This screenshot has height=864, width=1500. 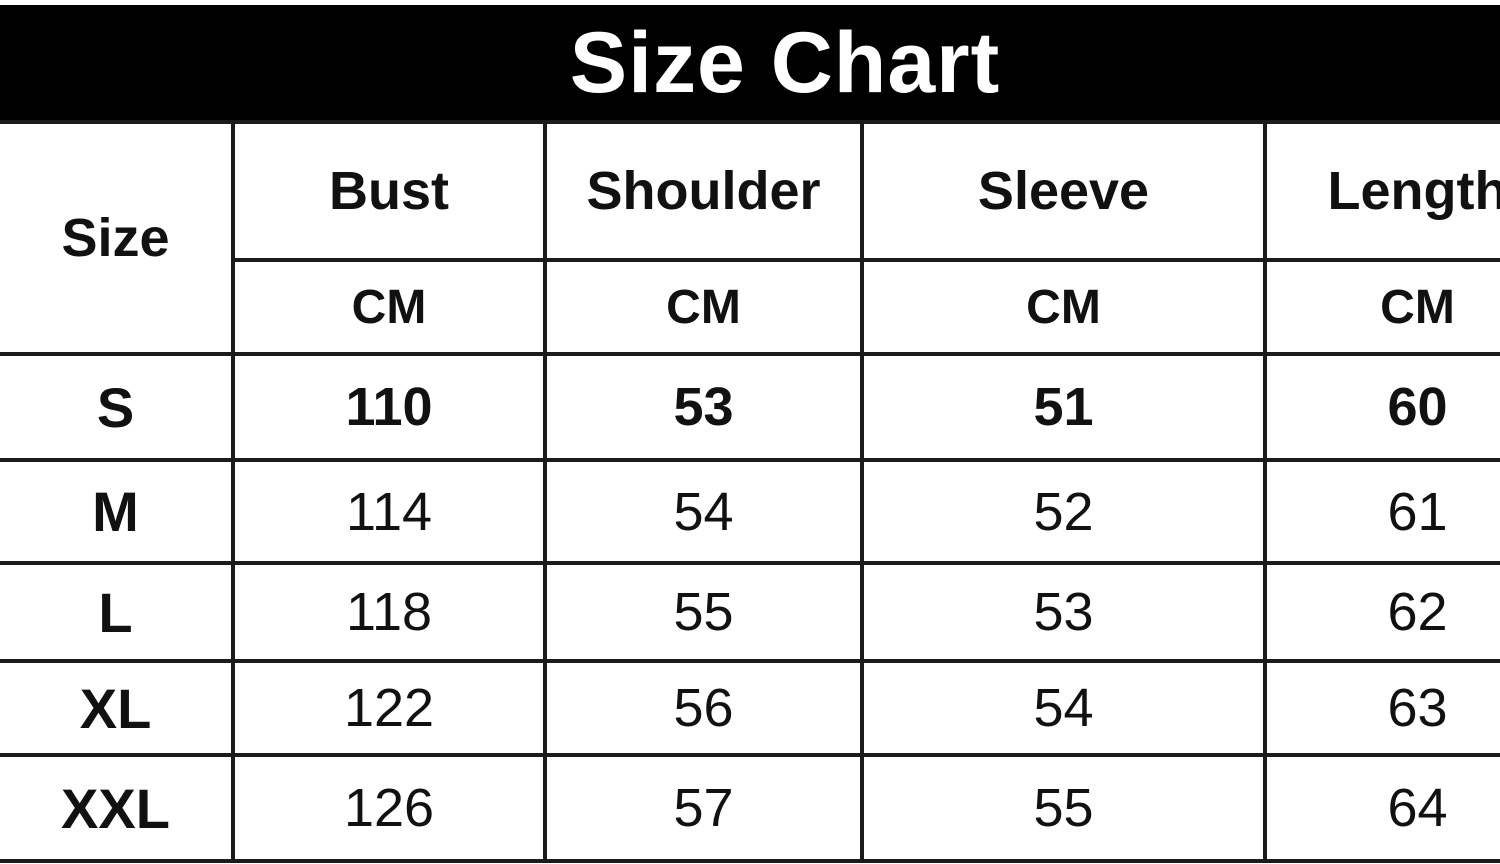 I want to click on cell-xl-shoulder: 56, so click(x=703, y=708).